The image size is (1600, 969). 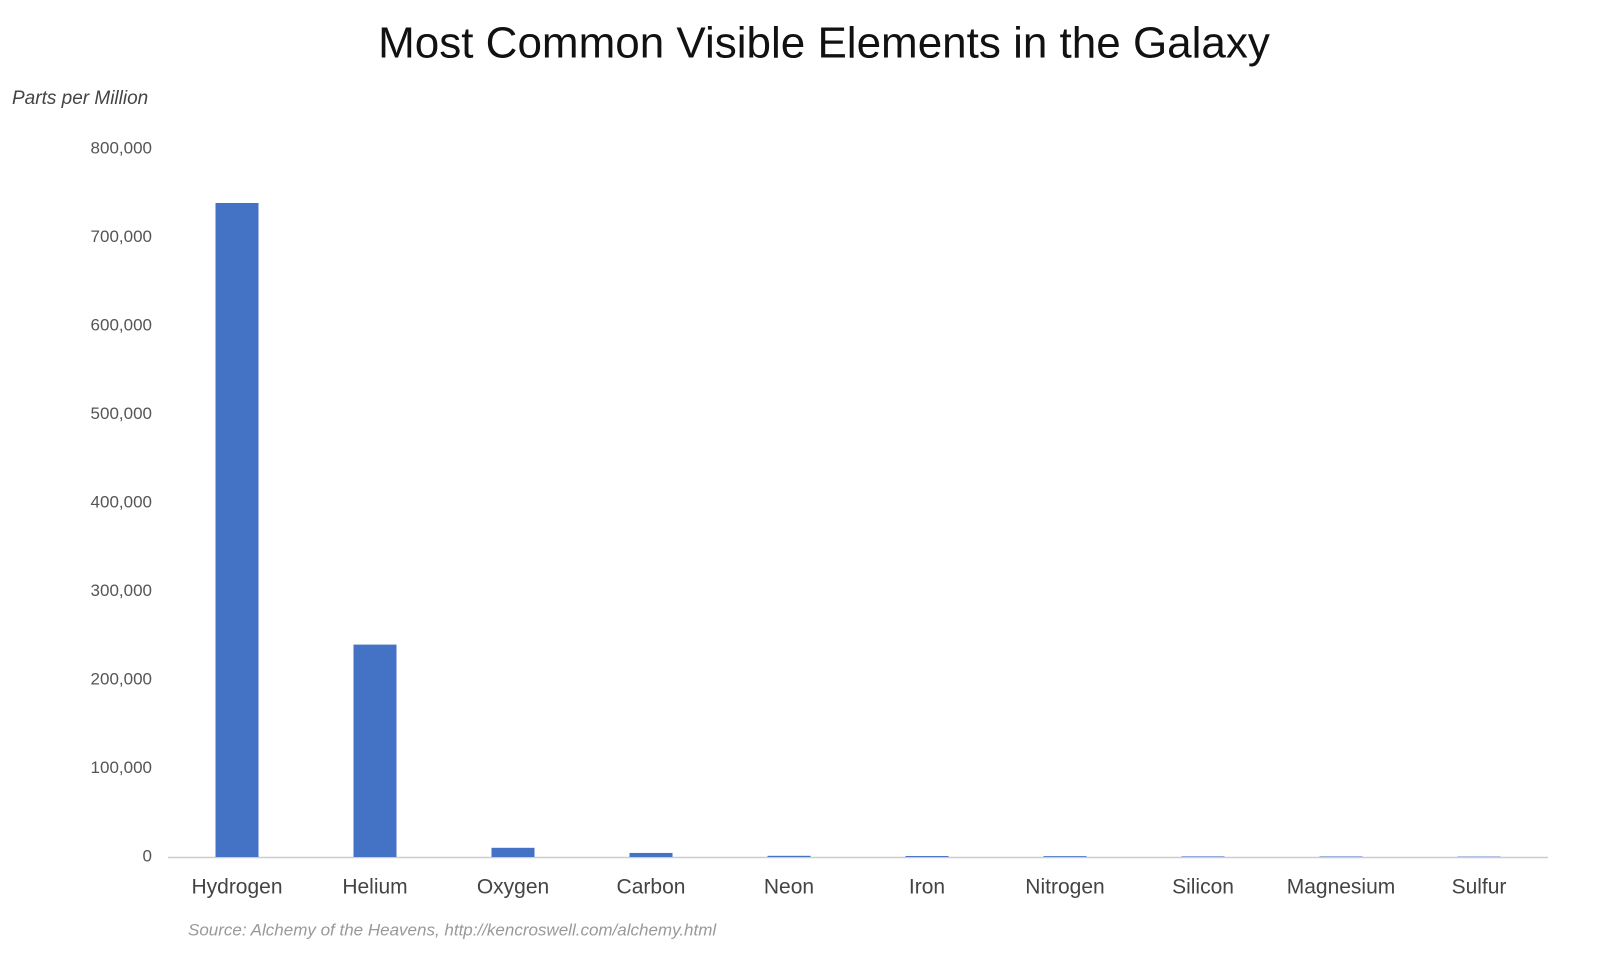 I want to click on y-tick-label: 400,000, so click(x=121, y=501).